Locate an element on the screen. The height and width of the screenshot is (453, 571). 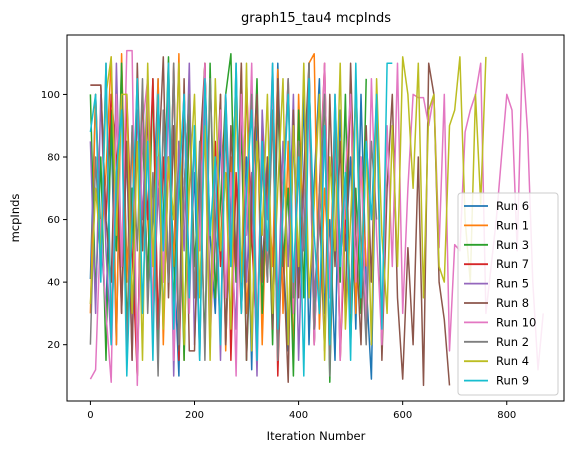
x-tick-label: 400 is located at coordinates (298, 415).